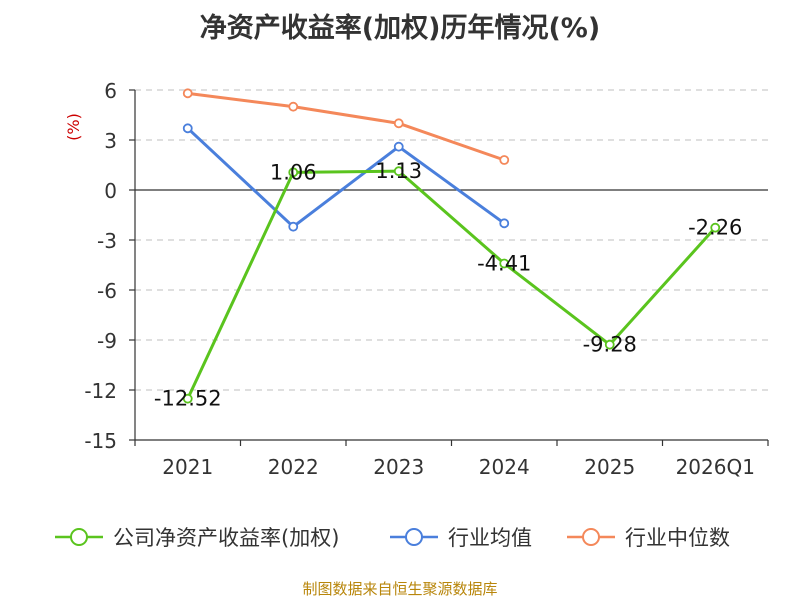 The image size is (800, 600). Describe the element at coordinates (400, 28) in the screenshot. I see `chart-title: 净资产收益率(加权)历年情况(%)` at that location.